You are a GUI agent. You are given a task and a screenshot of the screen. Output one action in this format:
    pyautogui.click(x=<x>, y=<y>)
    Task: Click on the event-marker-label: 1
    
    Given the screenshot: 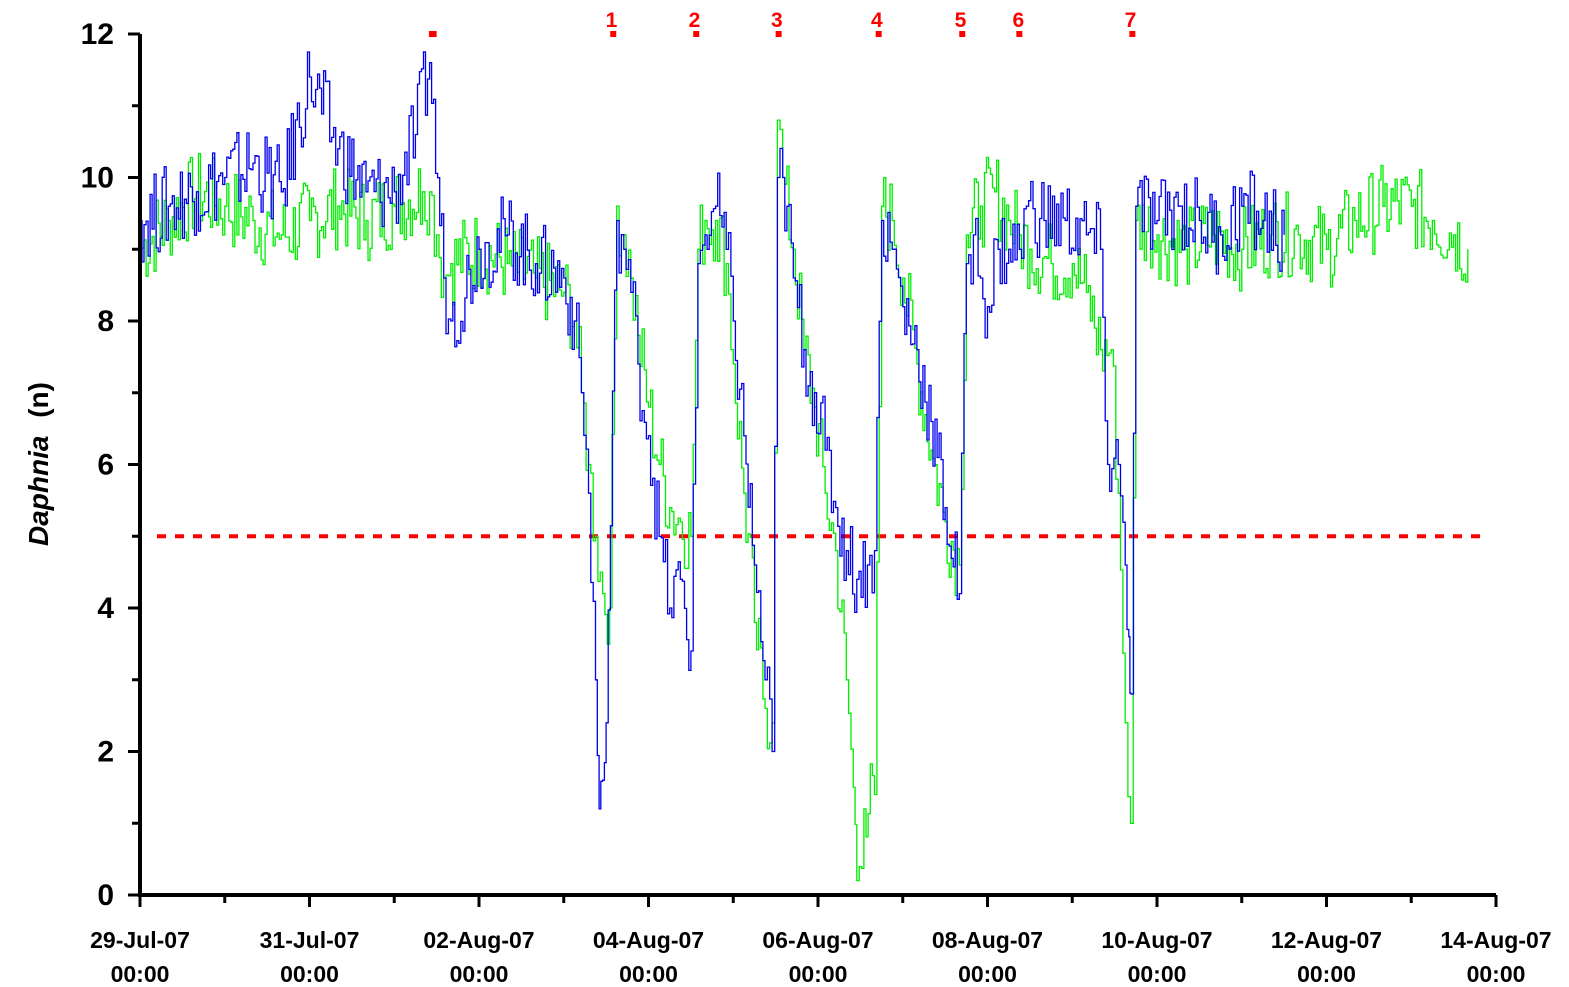 What is the action you would take?
    pyautogui.click(x=612, y=20)
    